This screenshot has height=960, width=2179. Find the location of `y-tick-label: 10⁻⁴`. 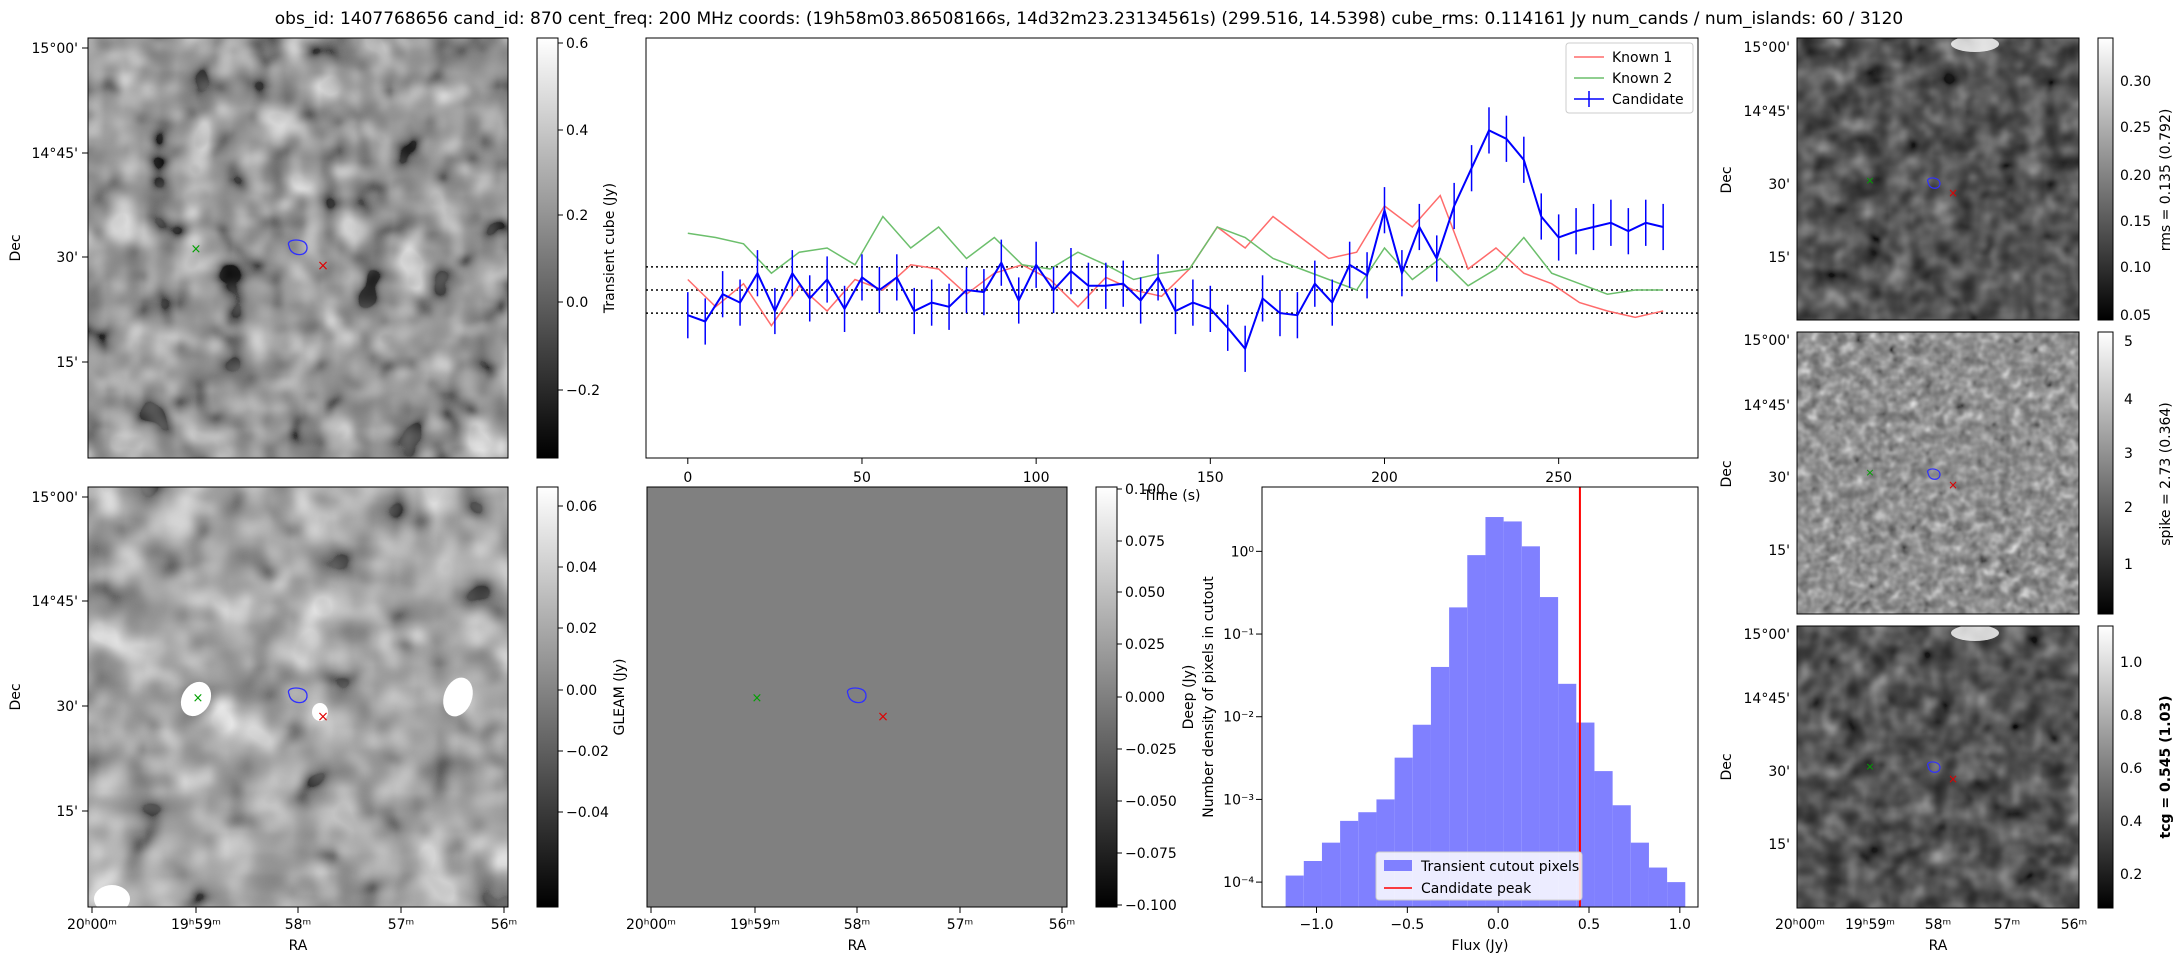

y-tick-label: 10⁻⁴ is located at coordinates (1238, 883).